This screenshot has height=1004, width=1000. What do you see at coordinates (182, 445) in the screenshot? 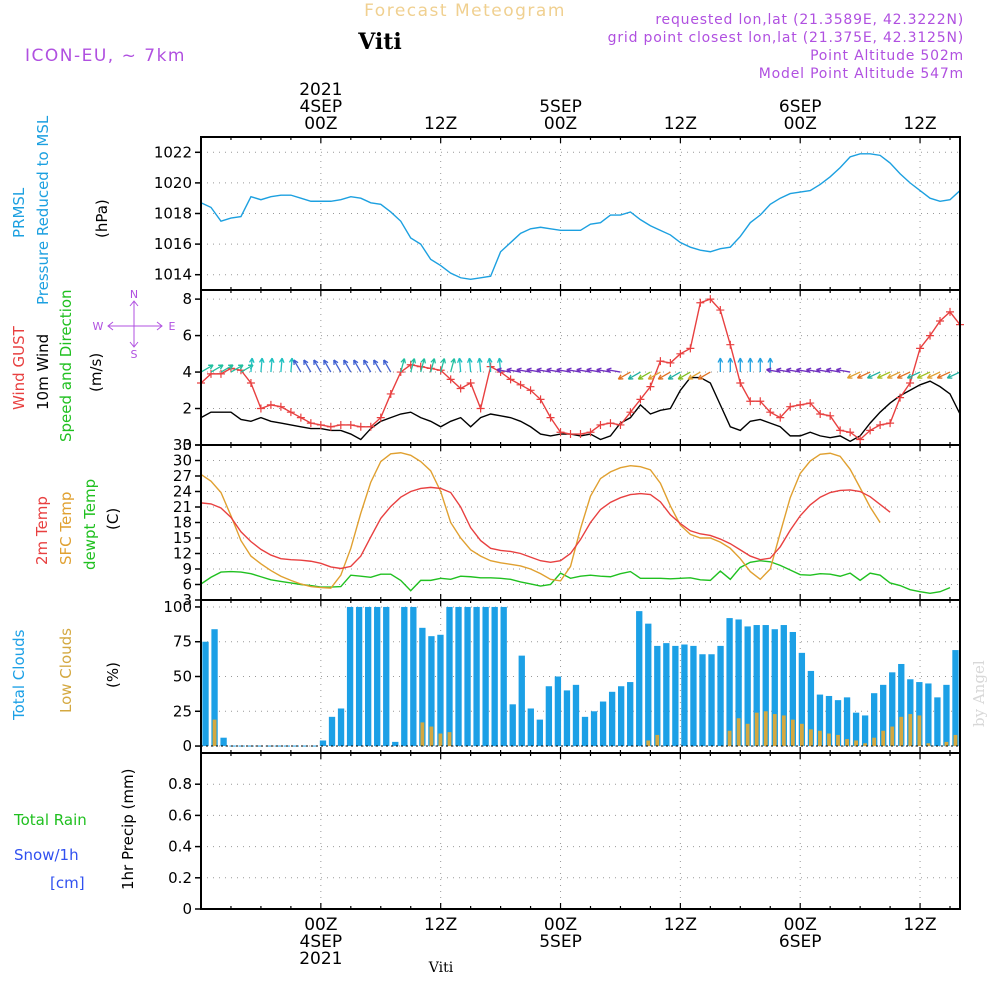
I see `y-tick-label: 33` at bounding box center [182, 445].